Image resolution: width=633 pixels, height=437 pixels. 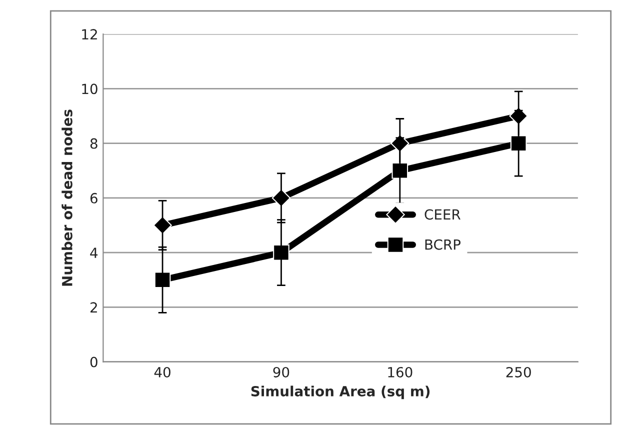 What do you see at coordinates (89, 34) in the screenshot?
I see `y-tick-label: 12` at bounding box center [89, 34].